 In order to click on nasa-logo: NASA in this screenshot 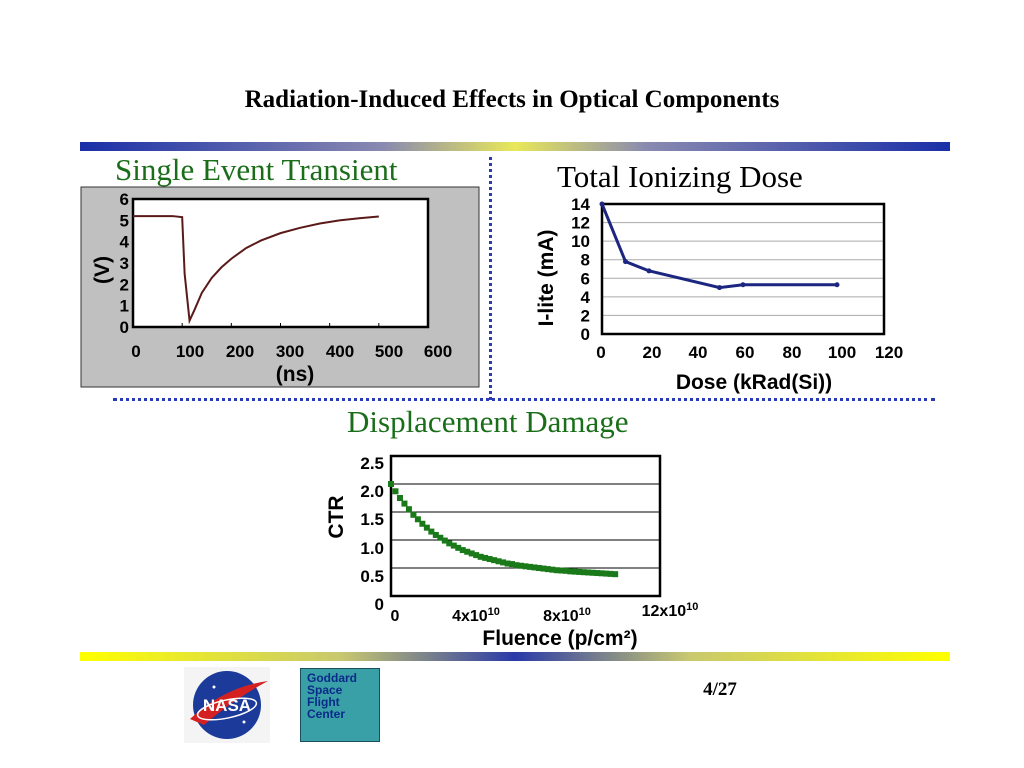, I will do `click(227, 705)`.